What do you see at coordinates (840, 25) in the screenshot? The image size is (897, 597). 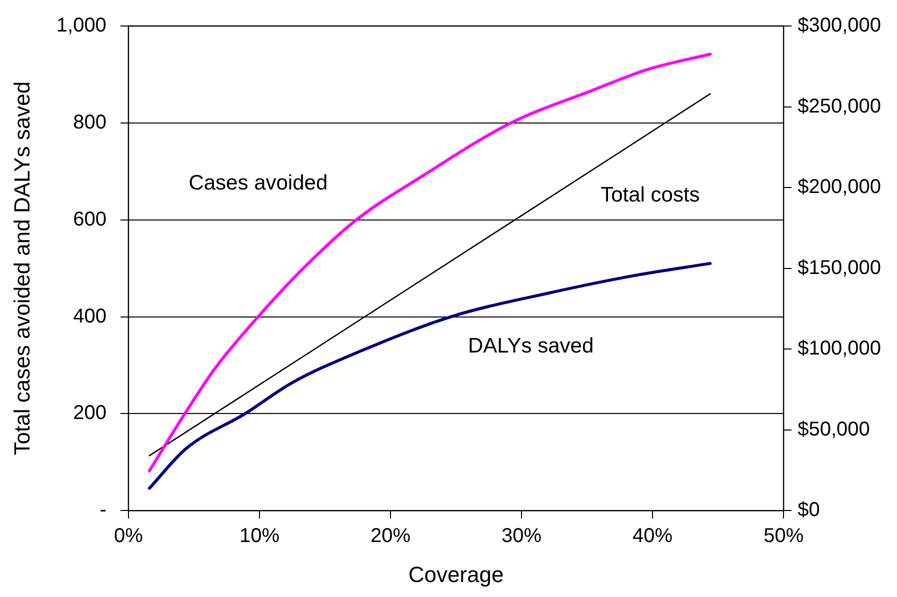 I see `y2-tick-label: $300,000` at bounding box center [840, 25].